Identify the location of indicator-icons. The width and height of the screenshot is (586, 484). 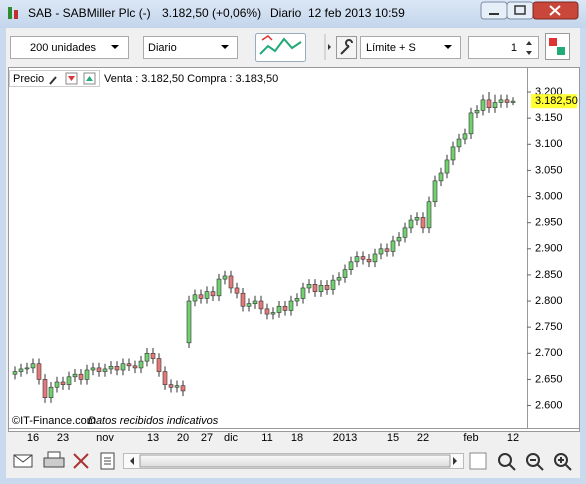
(72, 78).